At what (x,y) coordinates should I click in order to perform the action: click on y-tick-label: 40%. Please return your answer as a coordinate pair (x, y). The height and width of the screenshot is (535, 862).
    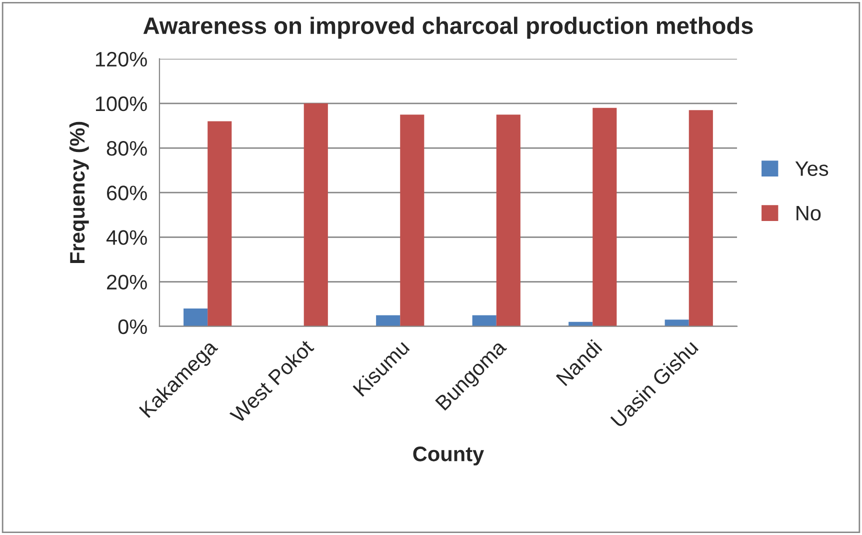
    Looking at the image, I should click on (126, 237).